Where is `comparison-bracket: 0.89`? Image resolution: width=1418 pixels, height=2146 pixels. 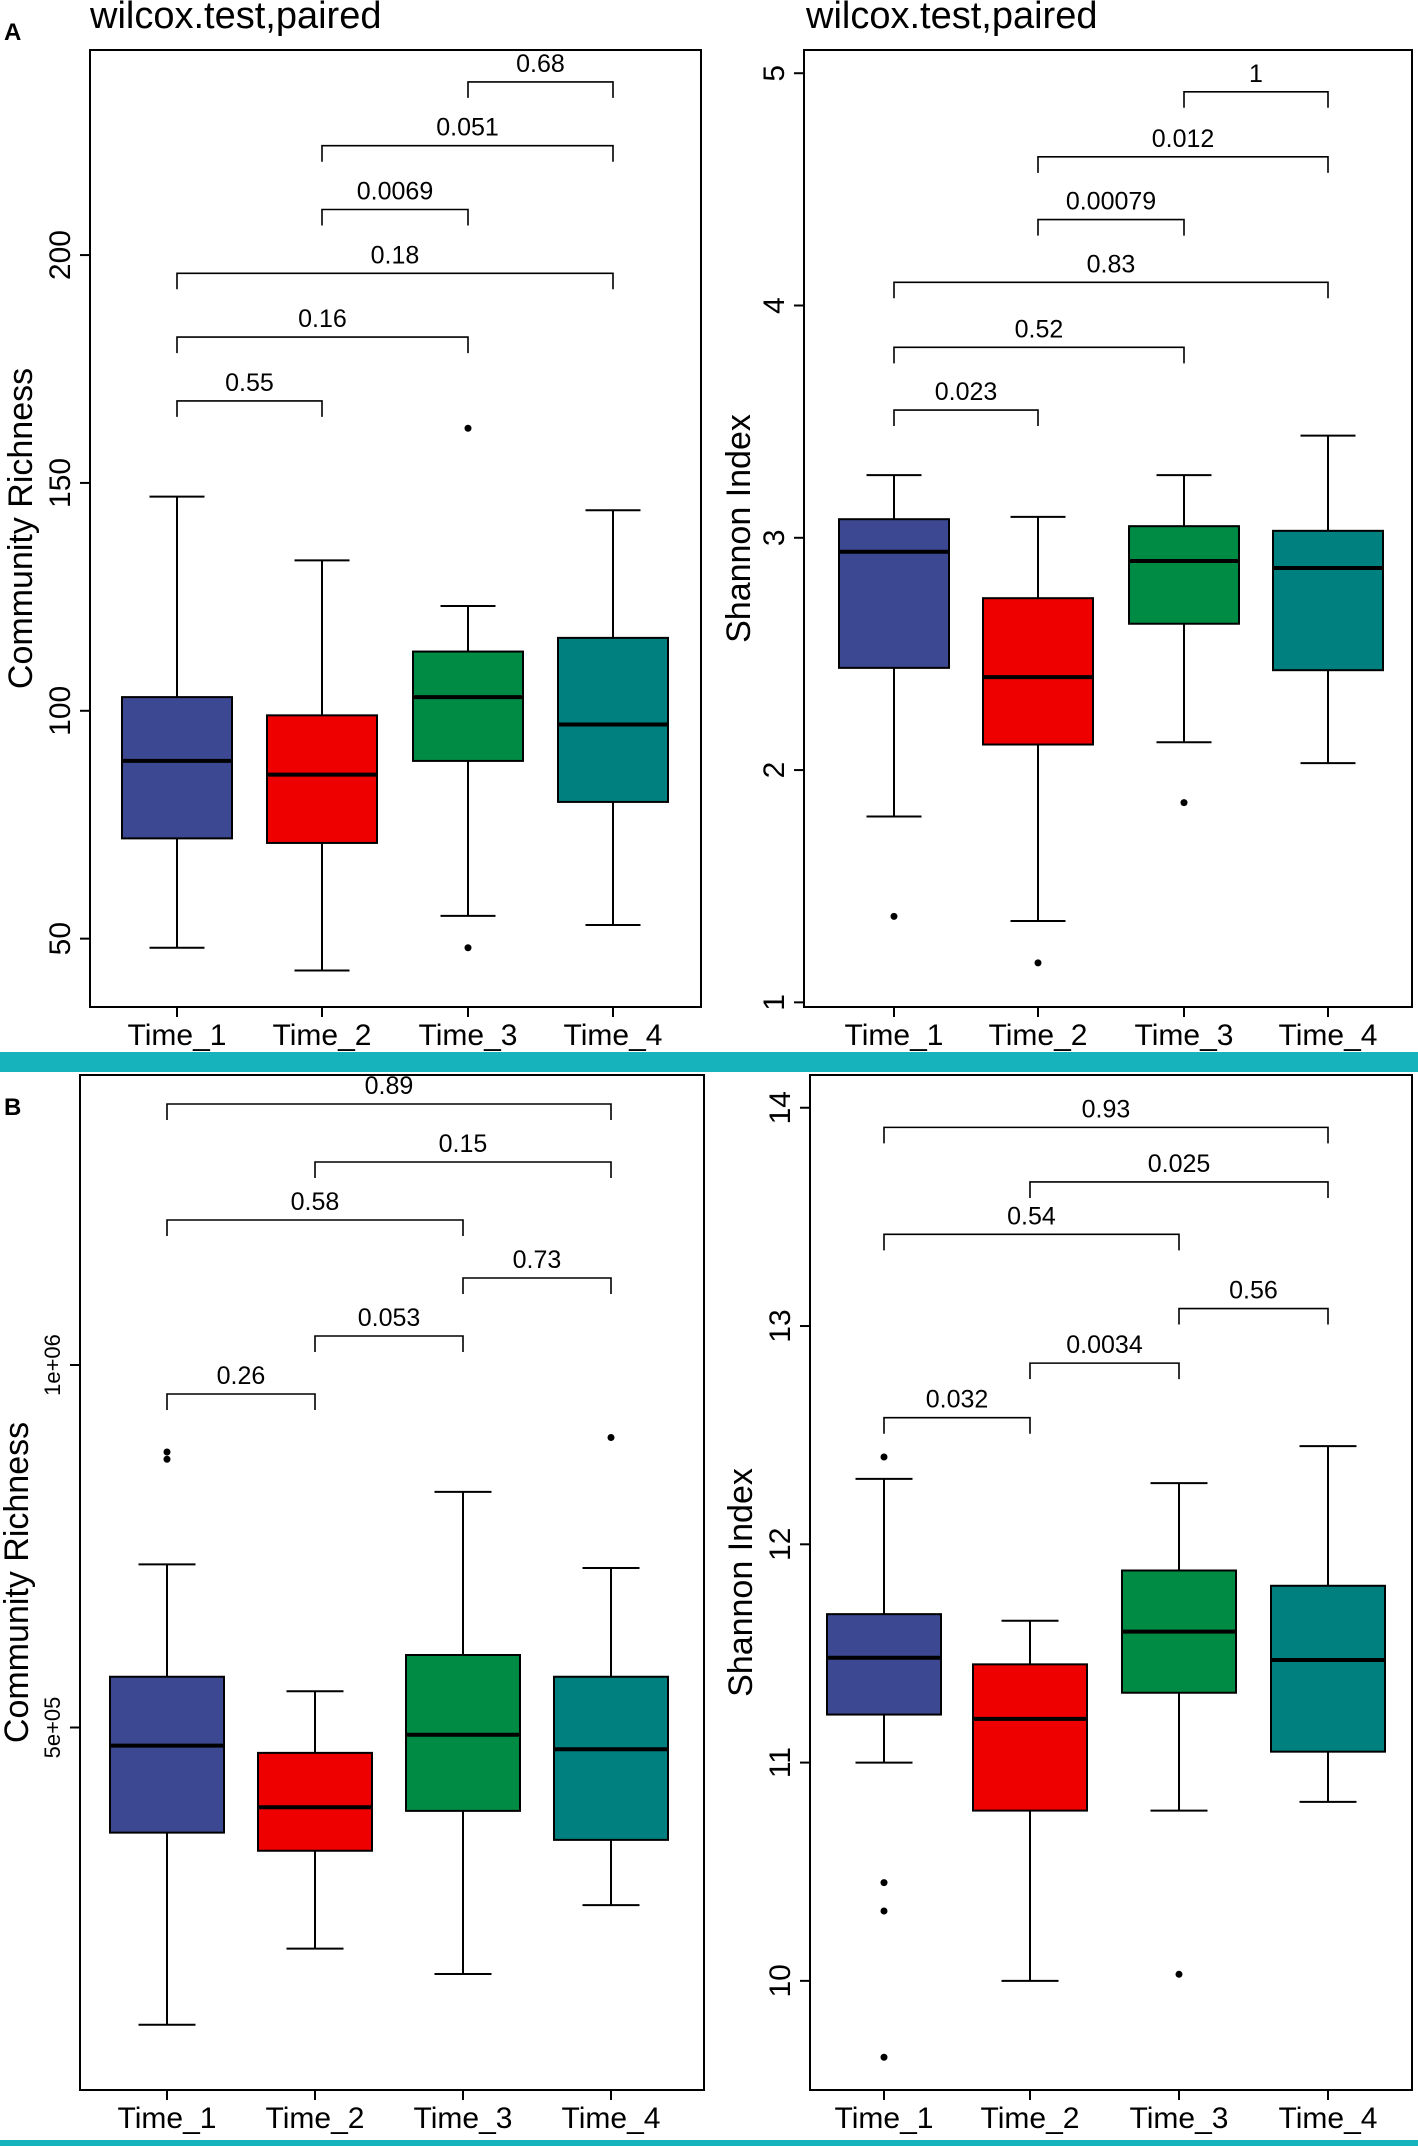
comparison-bracket: 0.89 is located at coordinates (389, 1096).